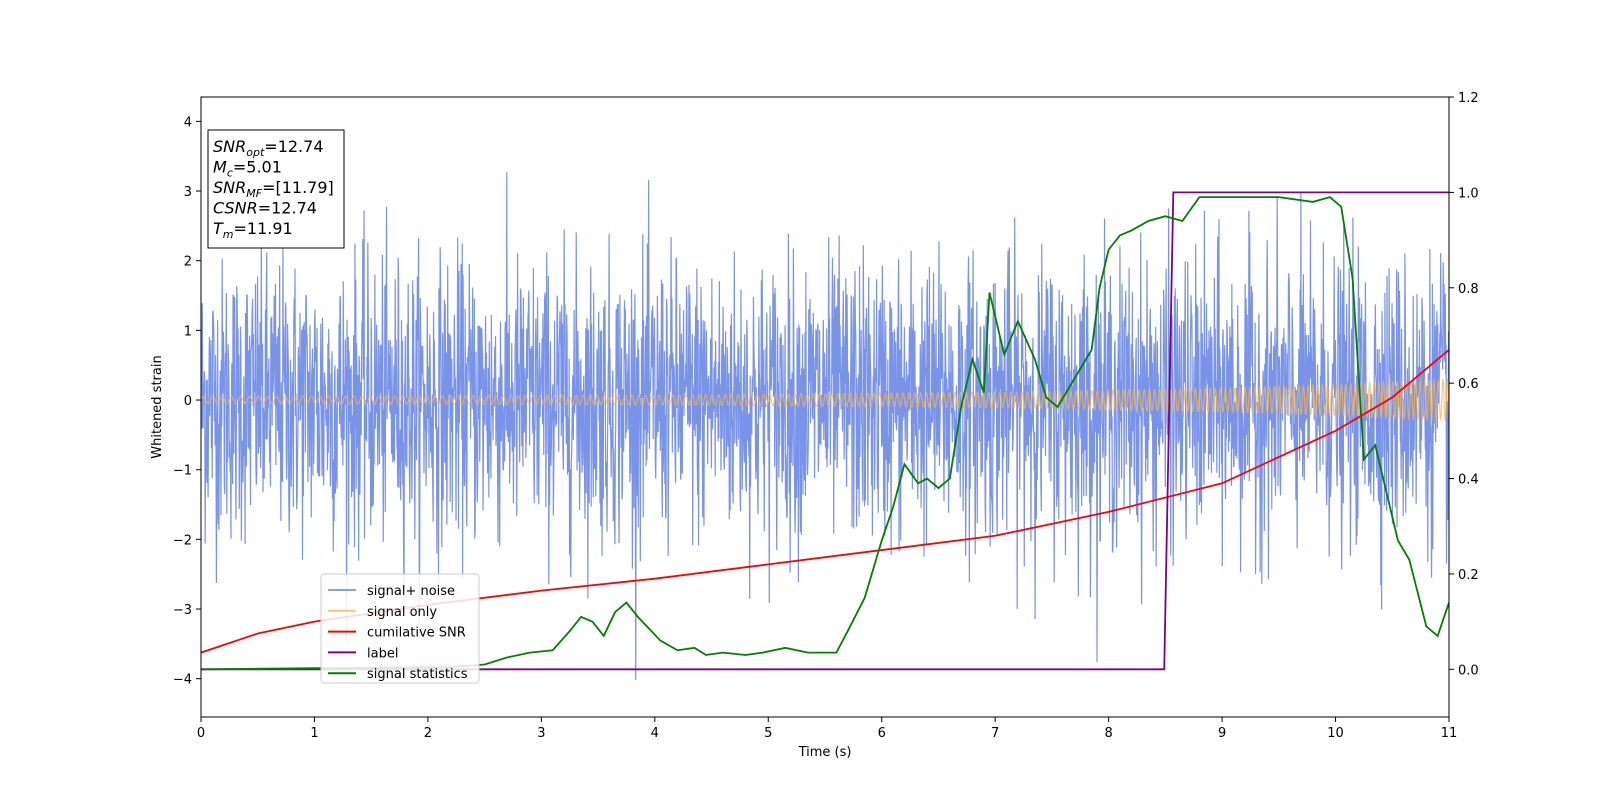  What do you see at coordinates (157, 406) in the screenshot?
I see `y-axis-label: Whitened strain` at bounding box center [157, 406].